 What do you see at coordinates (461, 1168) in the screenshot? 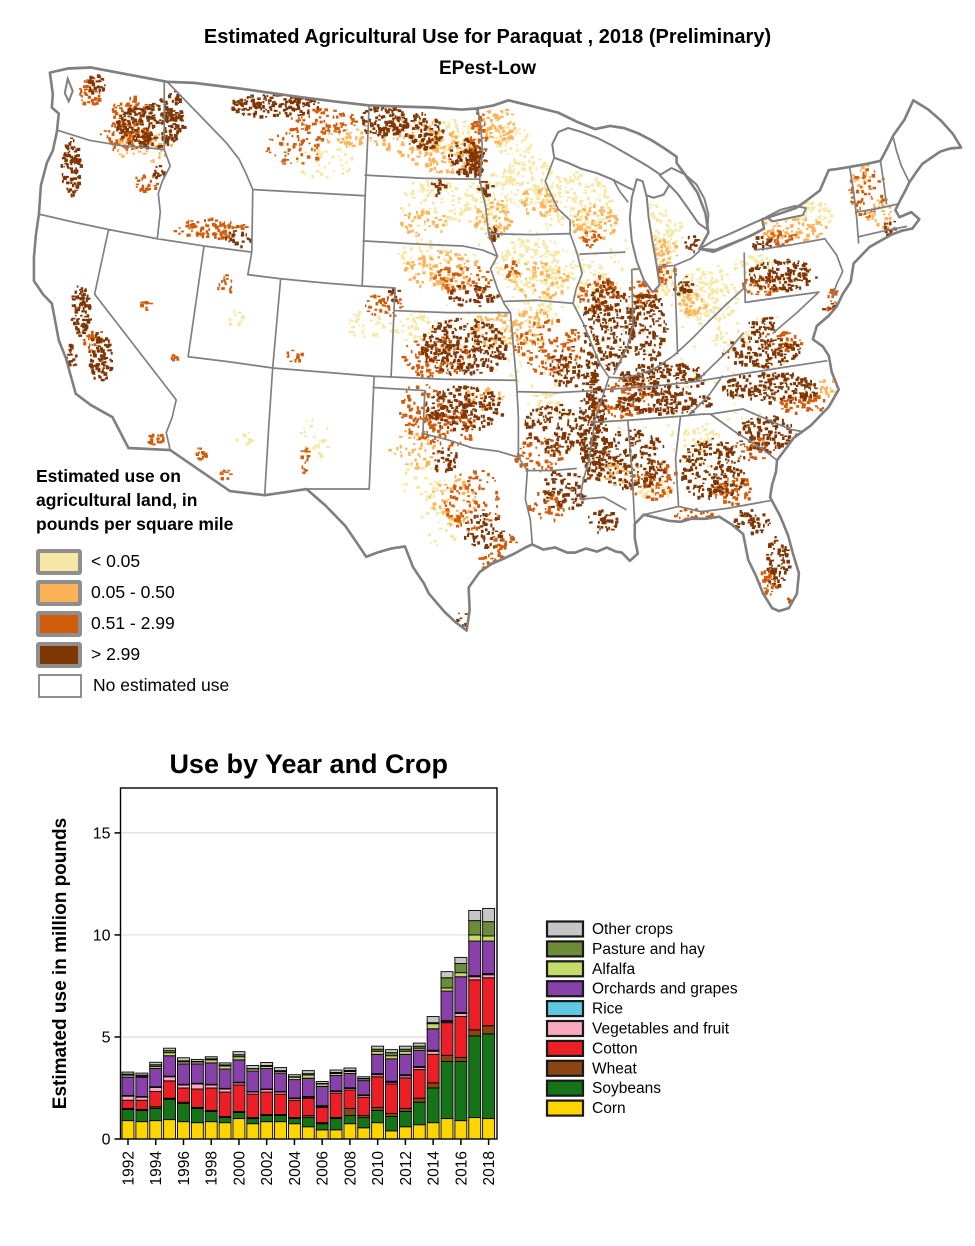
I see `x-tick-label: 2016` at bounding box center [461, 1168].